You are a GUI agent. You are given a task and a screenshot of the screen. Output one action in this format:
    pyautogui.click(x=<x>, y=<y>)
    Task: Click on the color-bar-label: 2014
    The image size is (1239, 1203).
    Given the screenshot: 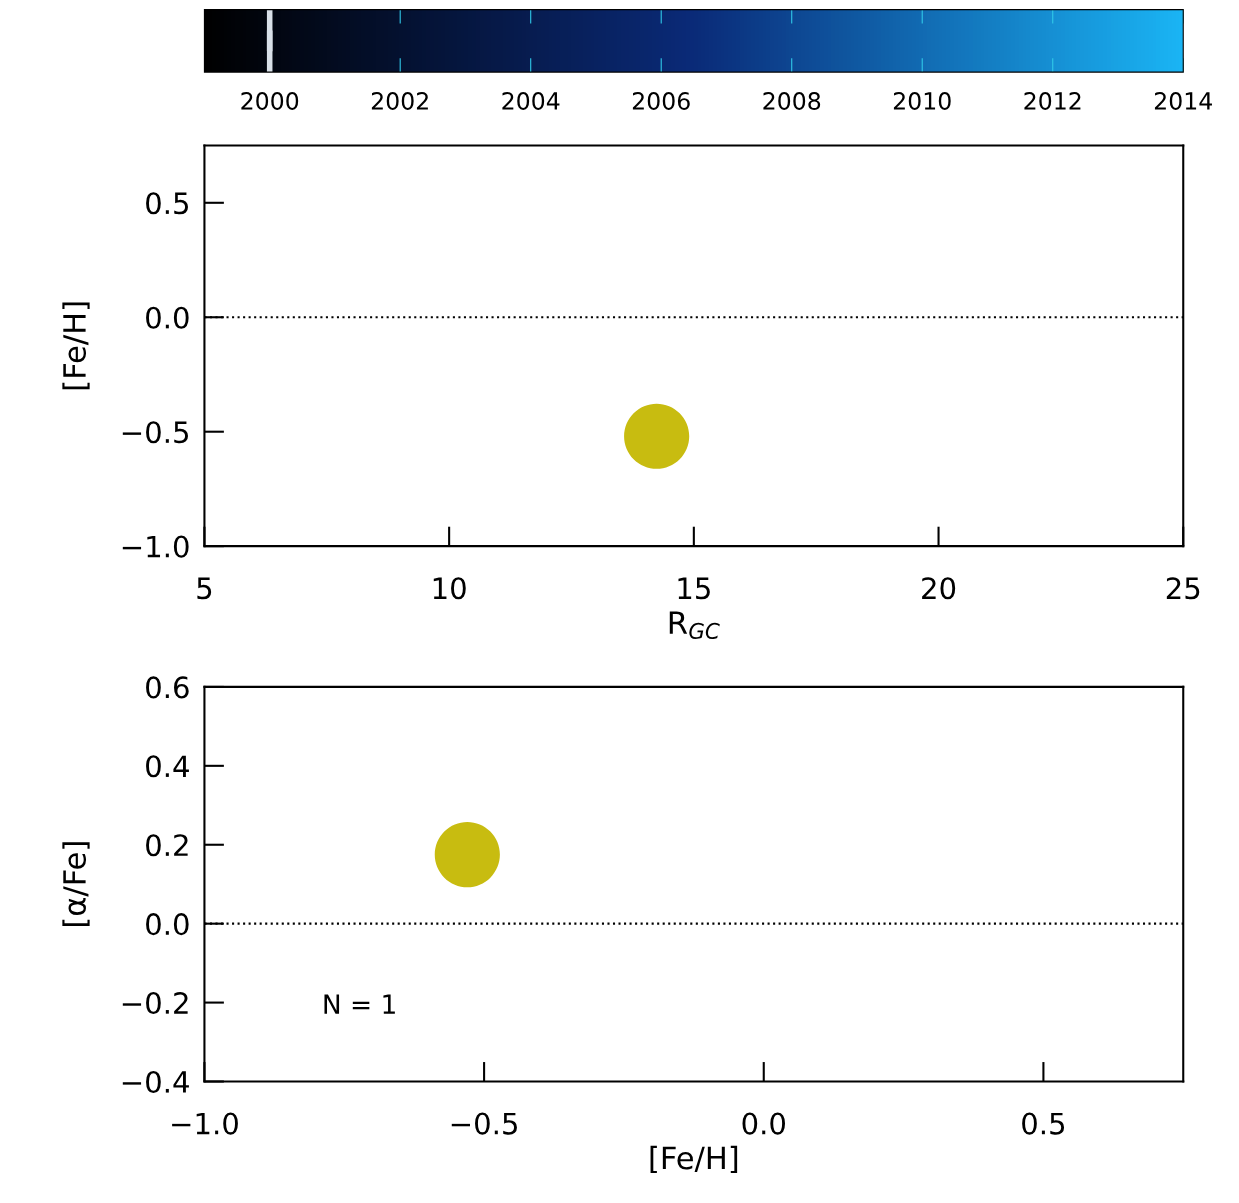 What is the action you would take?
    pyautogui.click(x=1183, y=101)
    